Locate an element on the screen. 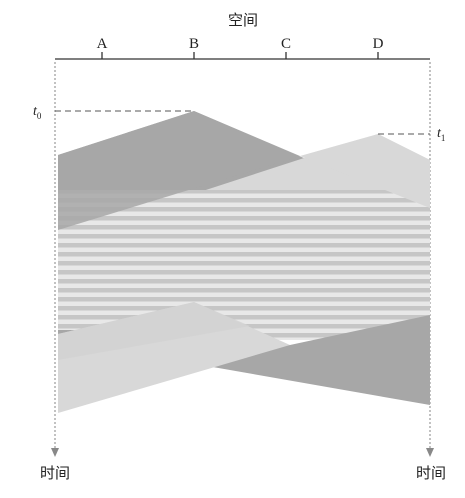  t0-symbol: t is located at coordinates (35, 111).